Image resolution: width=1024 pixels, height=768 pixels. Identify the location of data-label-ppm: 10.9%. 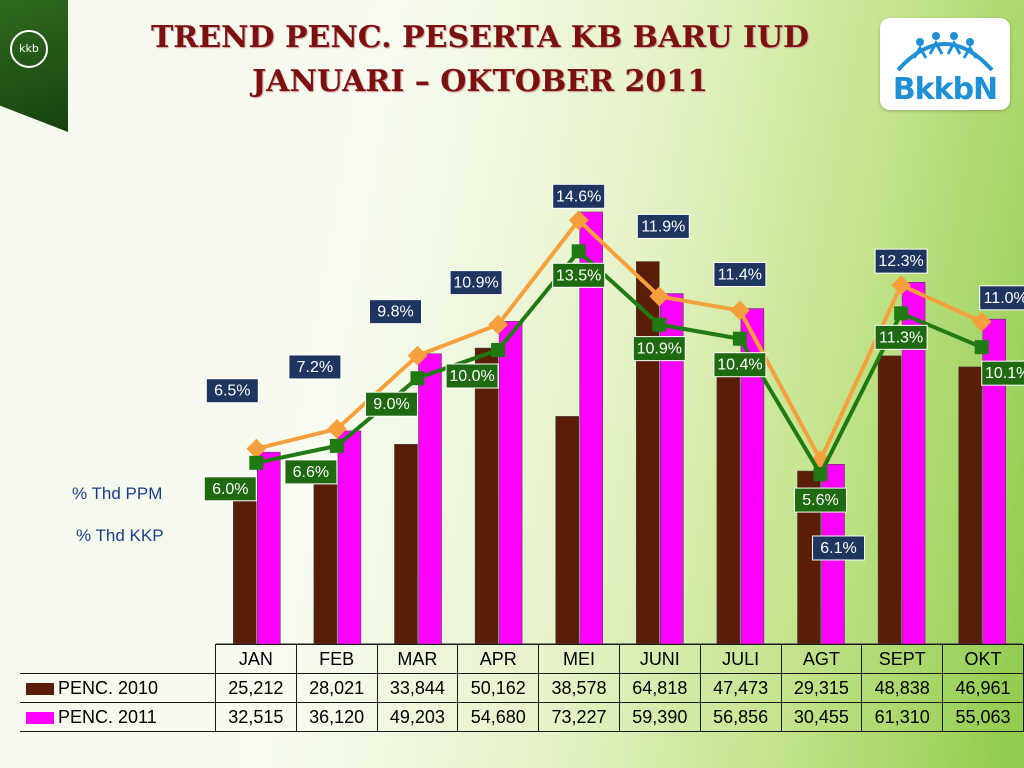
(475, 283).